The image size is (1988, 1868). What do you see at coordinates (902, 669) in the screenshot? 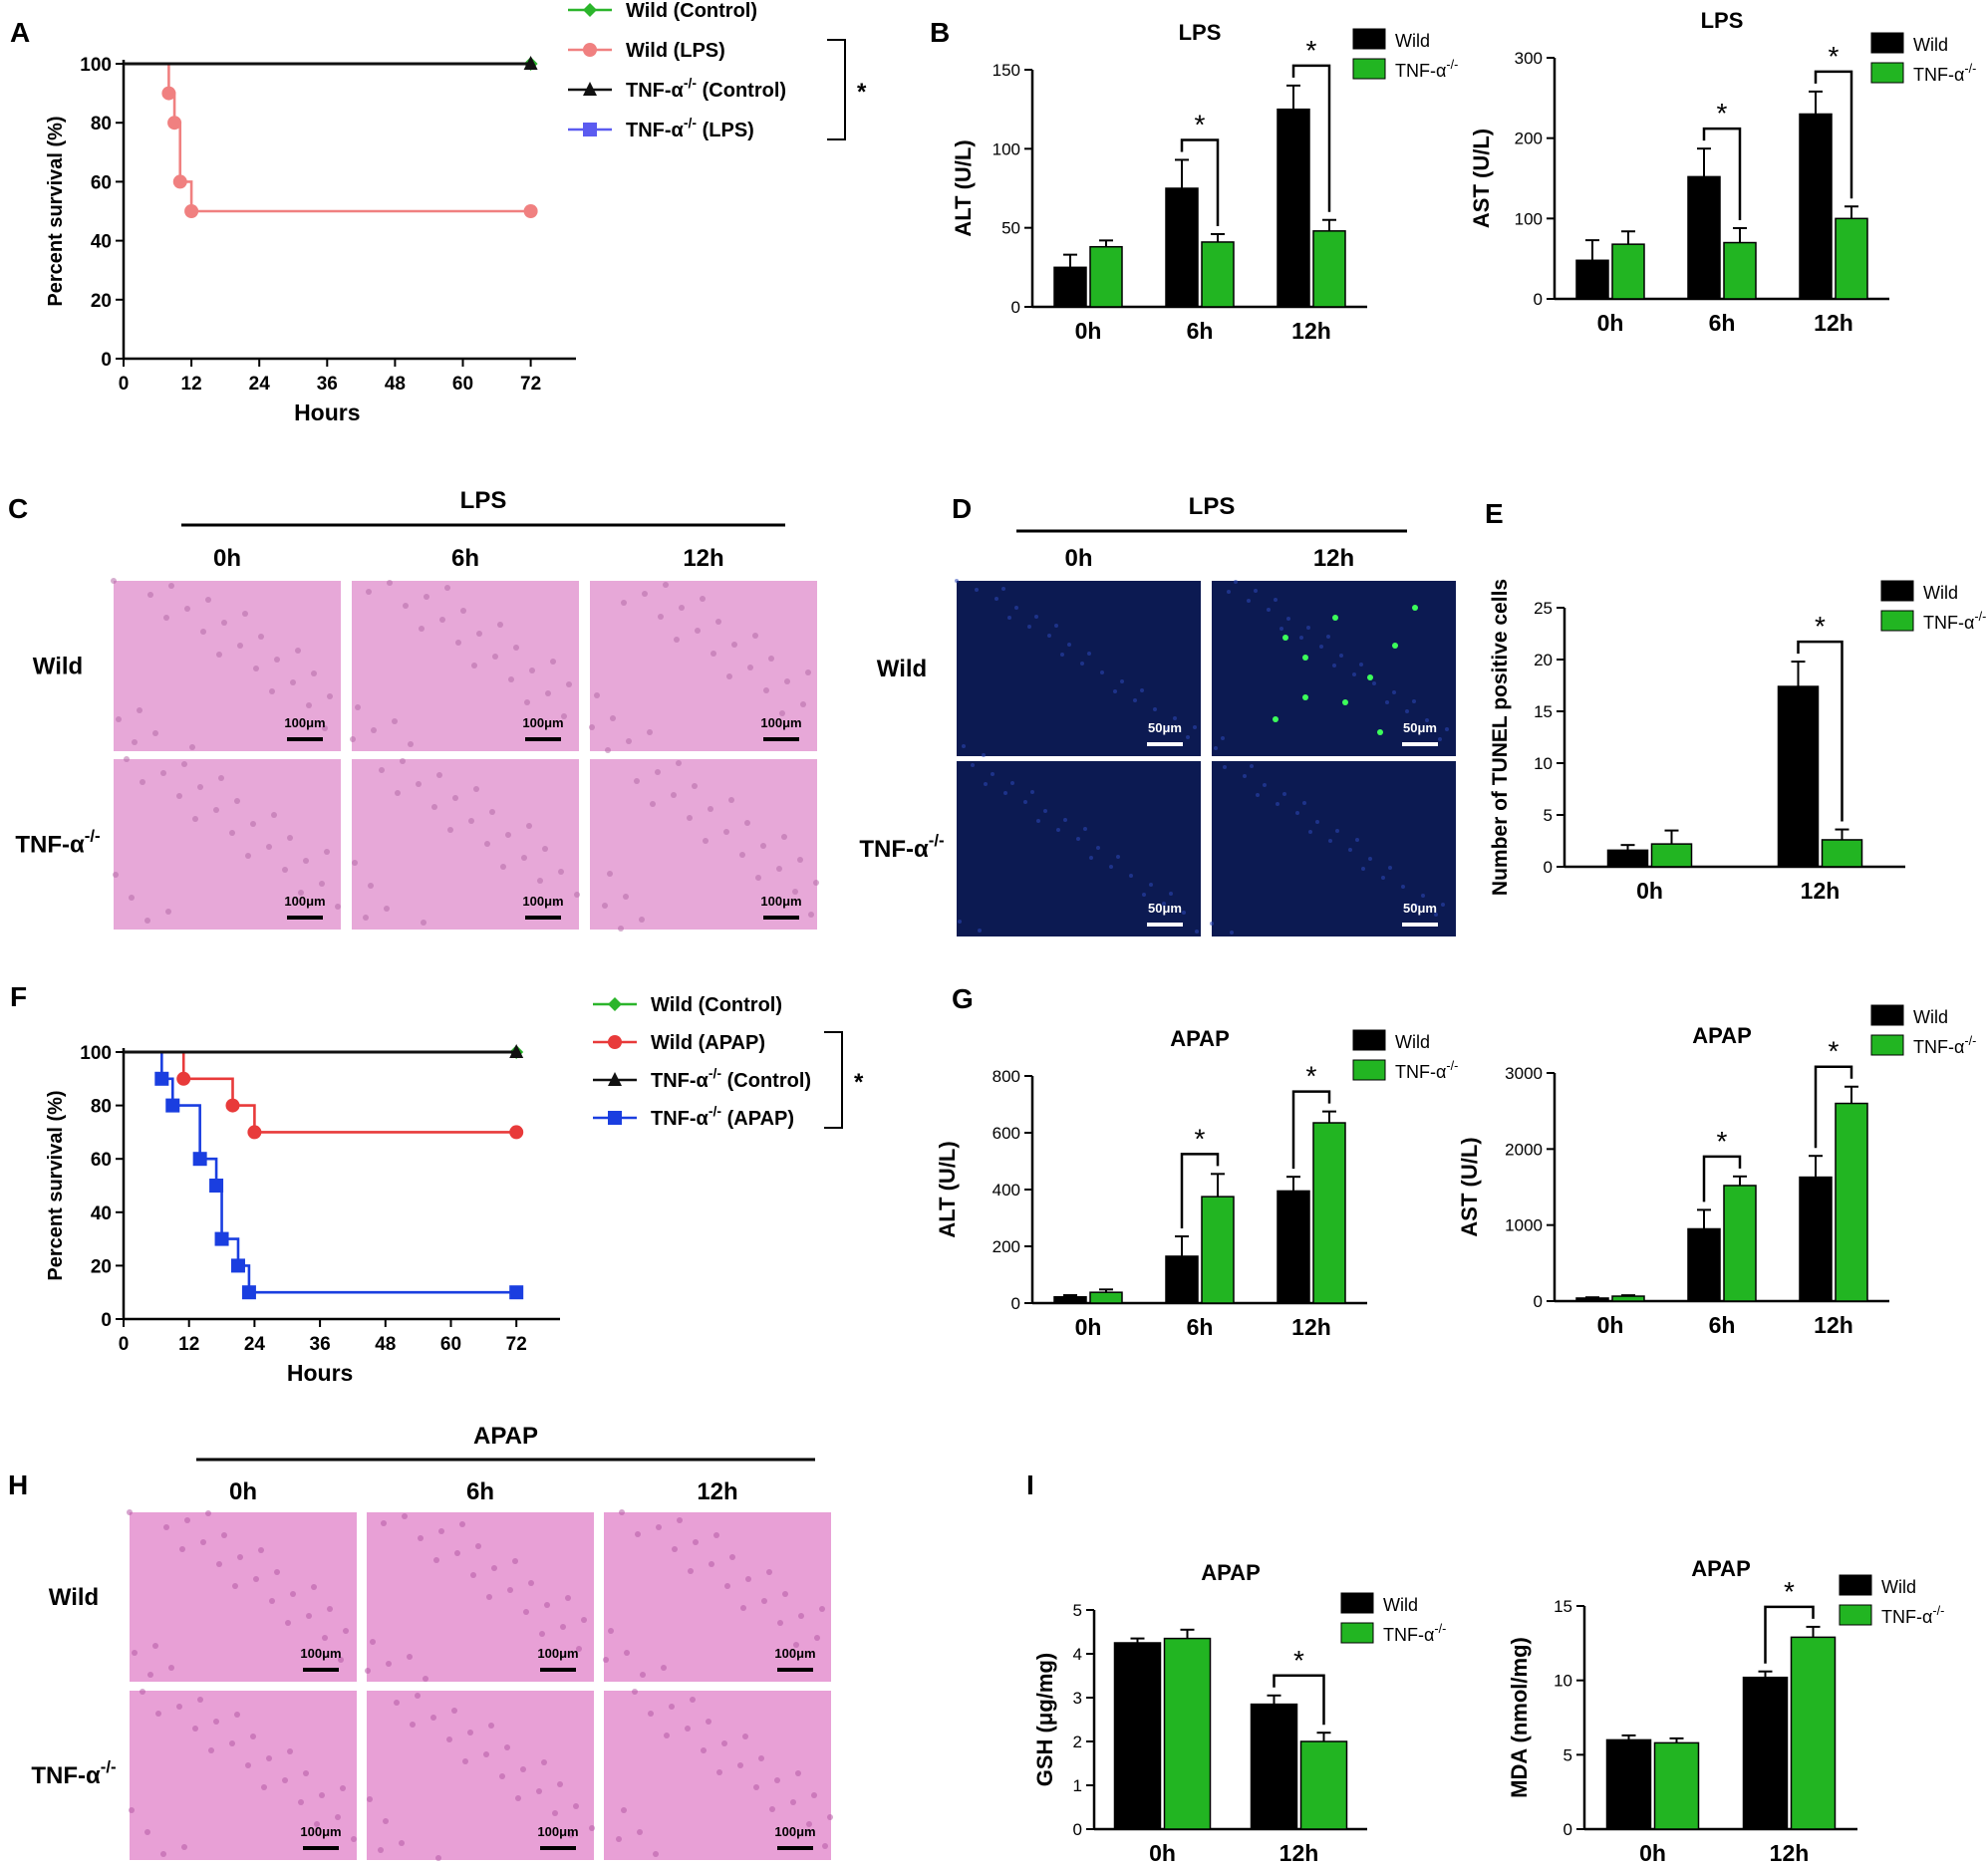
I see `row-label: Wild` at bounding box center [902, 669].